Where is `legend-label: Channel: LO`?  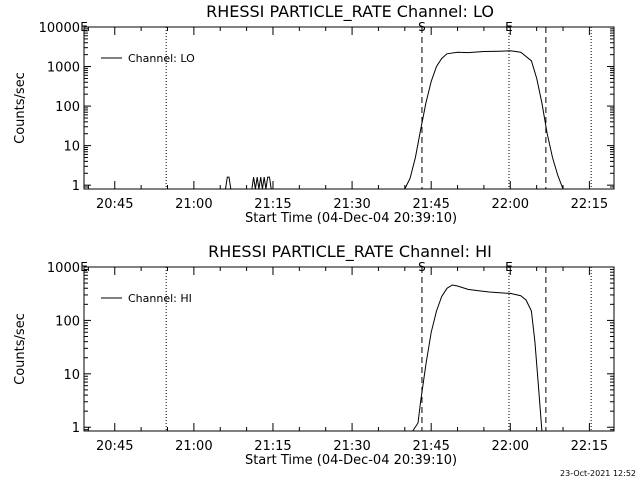 legend-label: Channel: LO is located at coordinates (161, 58).